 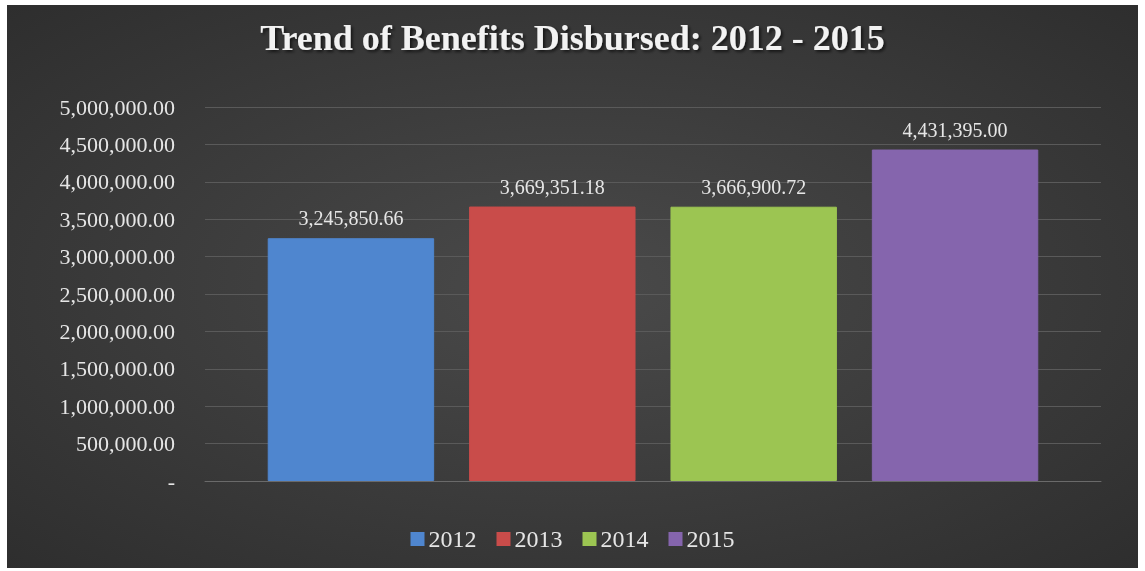 I want to click on y-tick-label: 4,000,000.00, so click(x=117, y=182).